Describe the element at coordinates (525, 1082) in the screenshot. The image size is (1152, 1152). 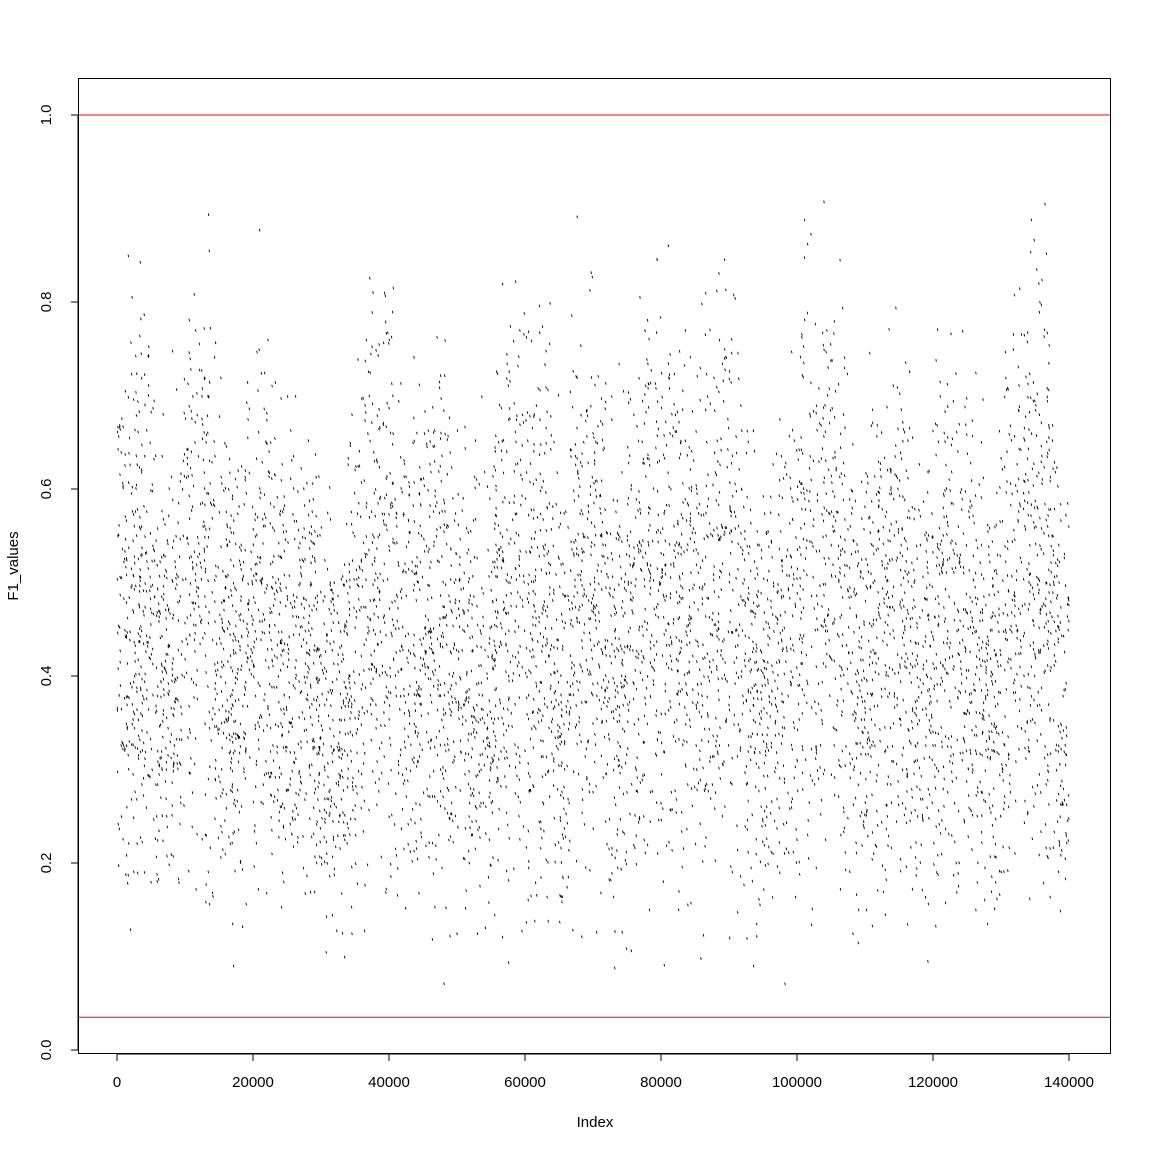
I see `x-tick-label: 60000` at that location.